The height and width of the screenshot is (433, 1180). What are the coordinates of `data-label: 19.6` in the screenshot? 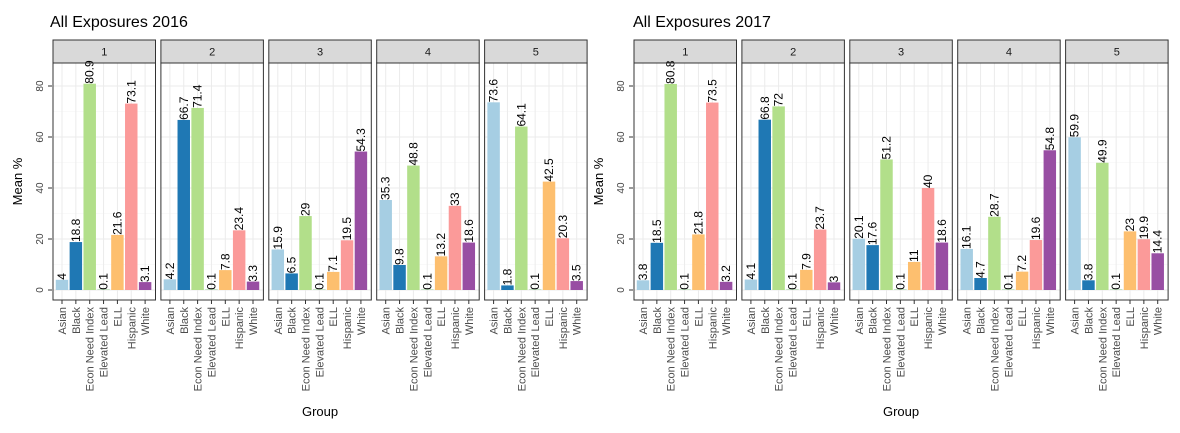 It's located at (1036, 228).